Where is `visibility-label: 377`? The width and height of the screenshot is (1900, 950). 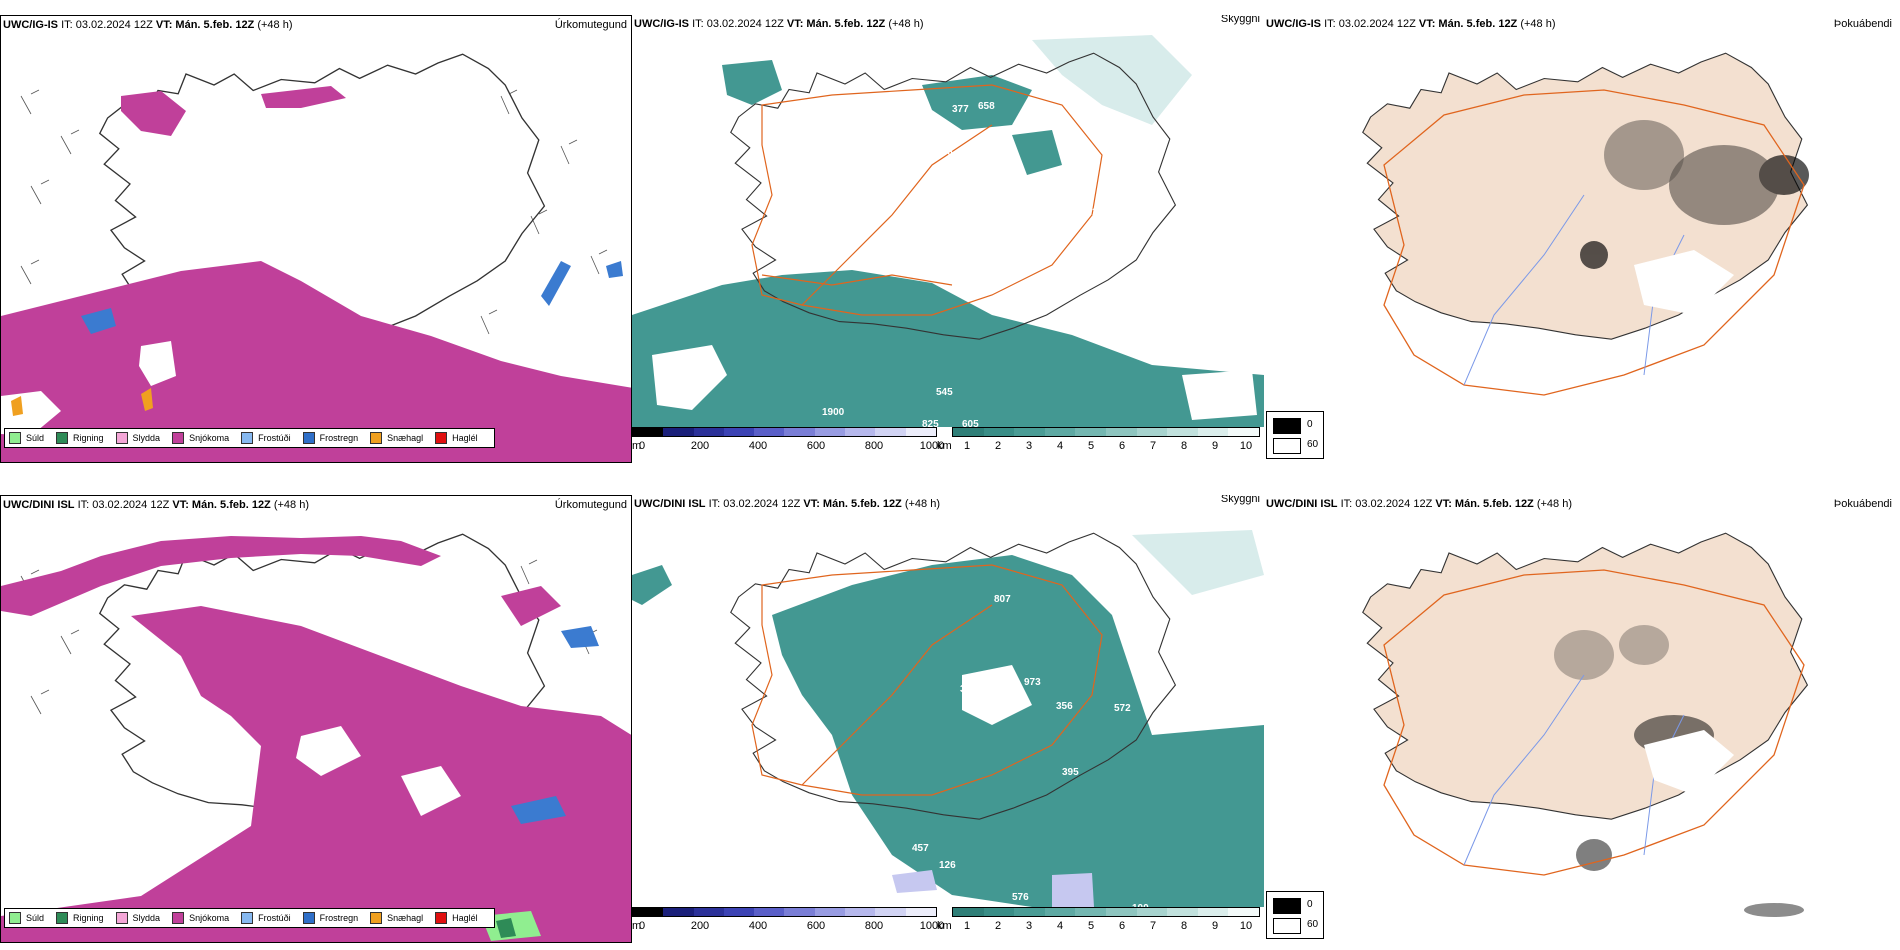 visibility-label: 377 is located at coordinates (960, 109).